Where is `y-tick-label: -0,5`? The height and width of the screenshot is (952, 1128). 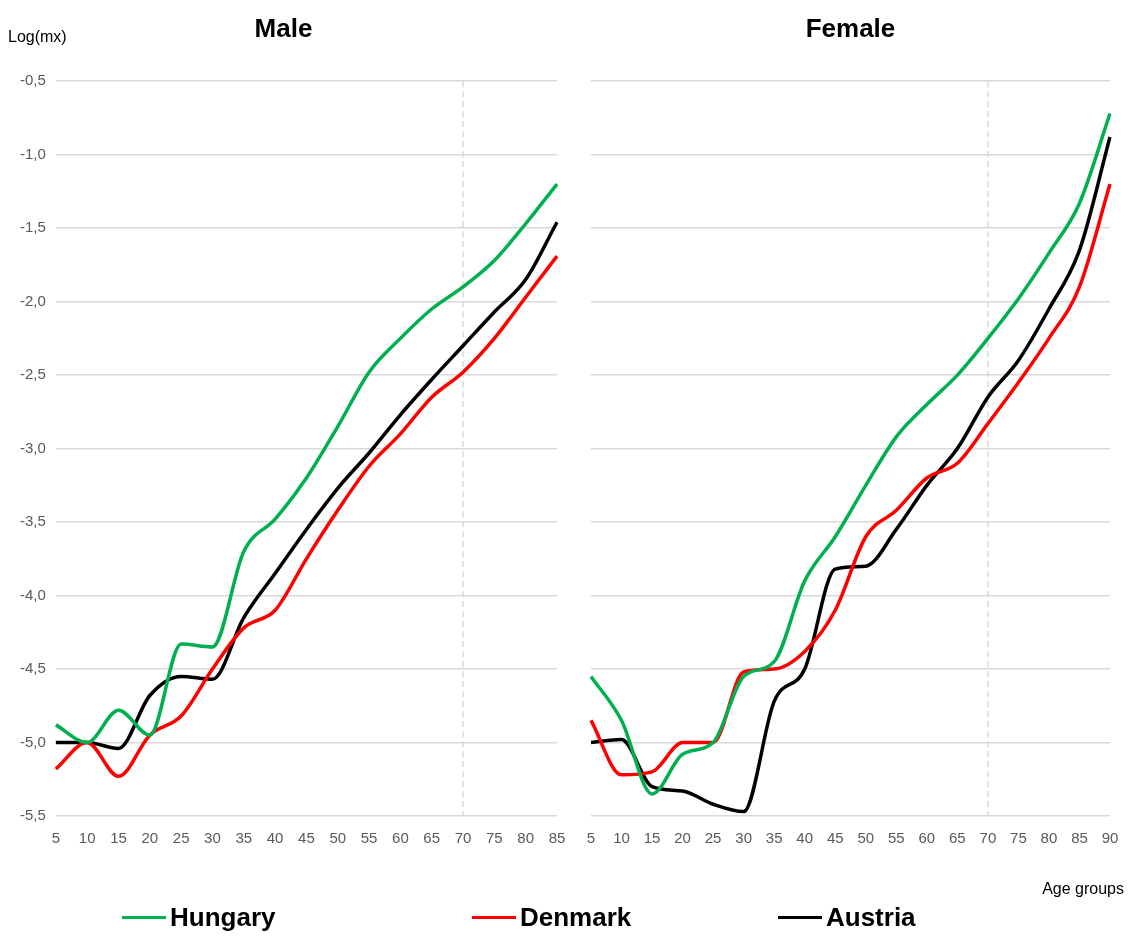 y-tick-label: -0,5 is located at coordinates (32, 80).